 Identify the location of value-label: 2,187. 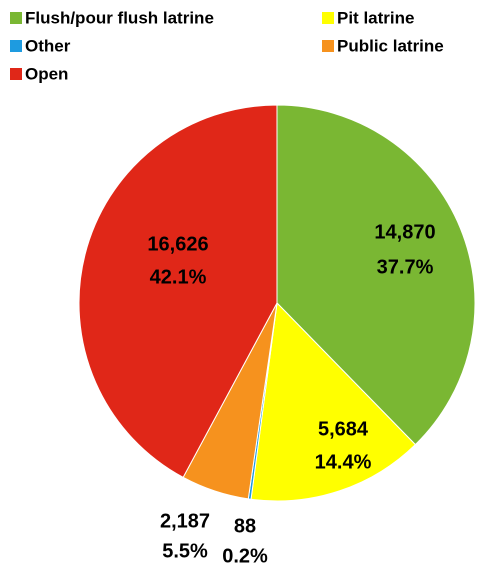
(185, 521).